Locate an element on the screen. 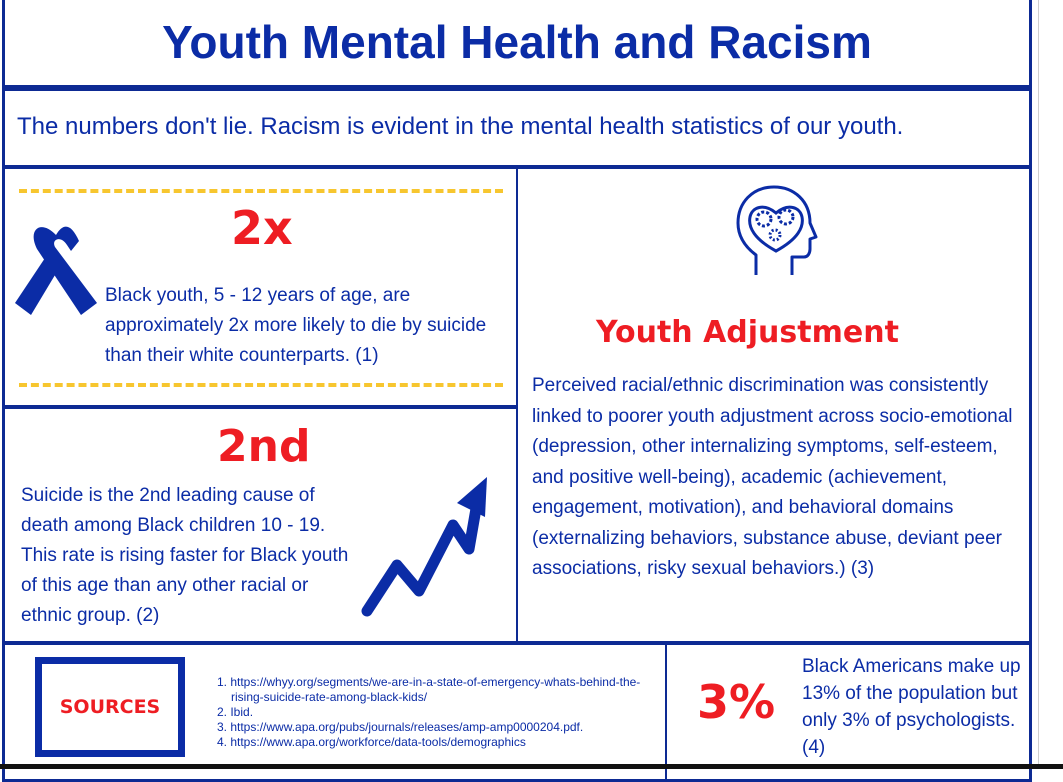 This screenshot has width=1063, height=782. source-item-2: 2. Ibid. is located at coordinates (235, 712).